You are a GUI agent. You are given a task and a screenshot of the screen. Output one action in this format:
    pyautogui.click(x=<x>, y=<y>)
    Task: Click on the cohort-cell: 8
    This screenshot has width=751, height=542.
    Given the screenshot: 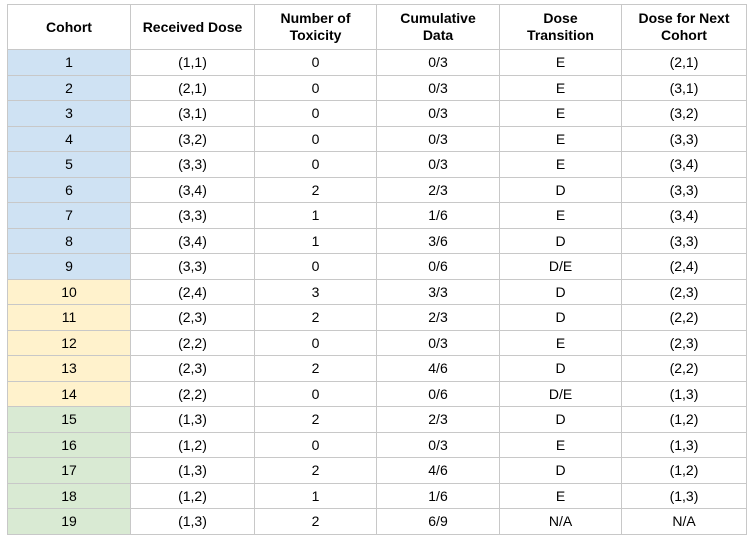 What is the action you would take?
    pyautogui.click(x=69, y=240)
    